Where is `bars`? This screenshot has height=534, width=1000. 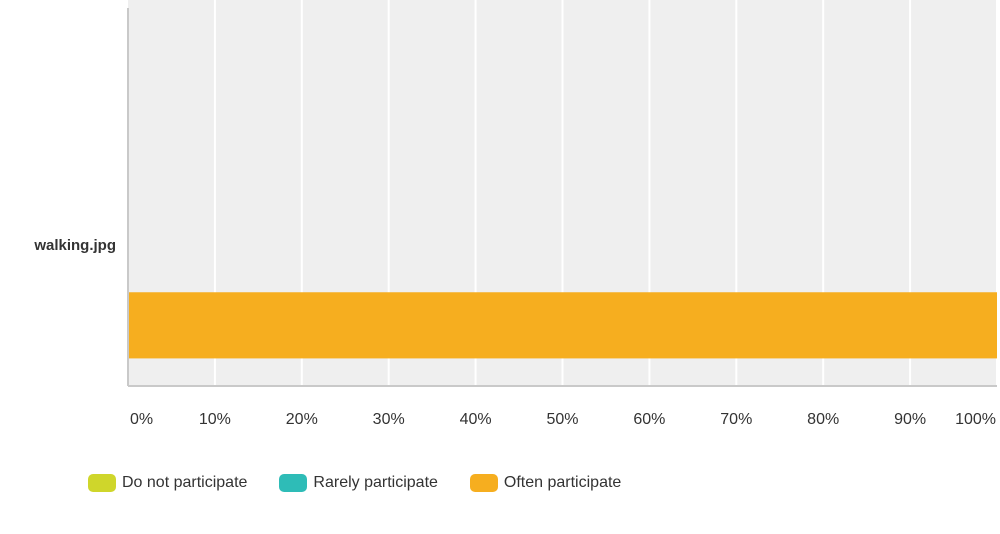
bars is located at coordinates (562, 325).